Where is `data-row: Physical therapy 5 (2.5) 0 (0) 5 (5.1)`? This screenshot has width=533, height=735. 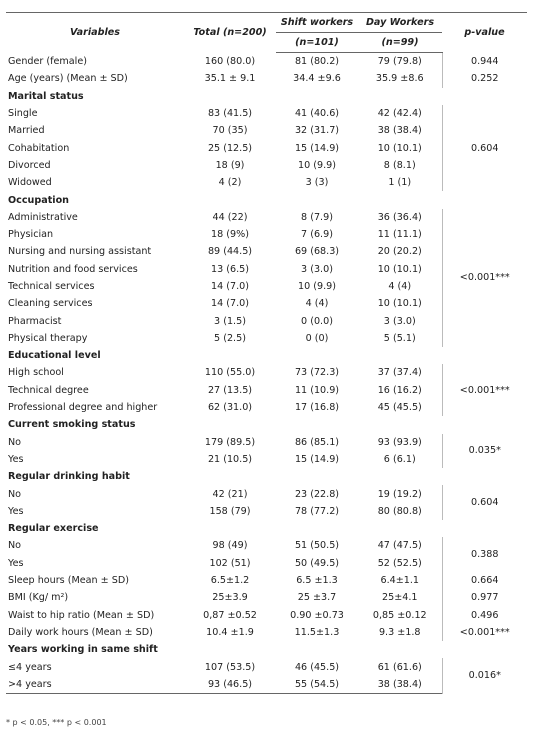 data-row: Physical therapy 5 (2.5) 0 (0) 5 (5.1) is located at coordinates (266, 338).